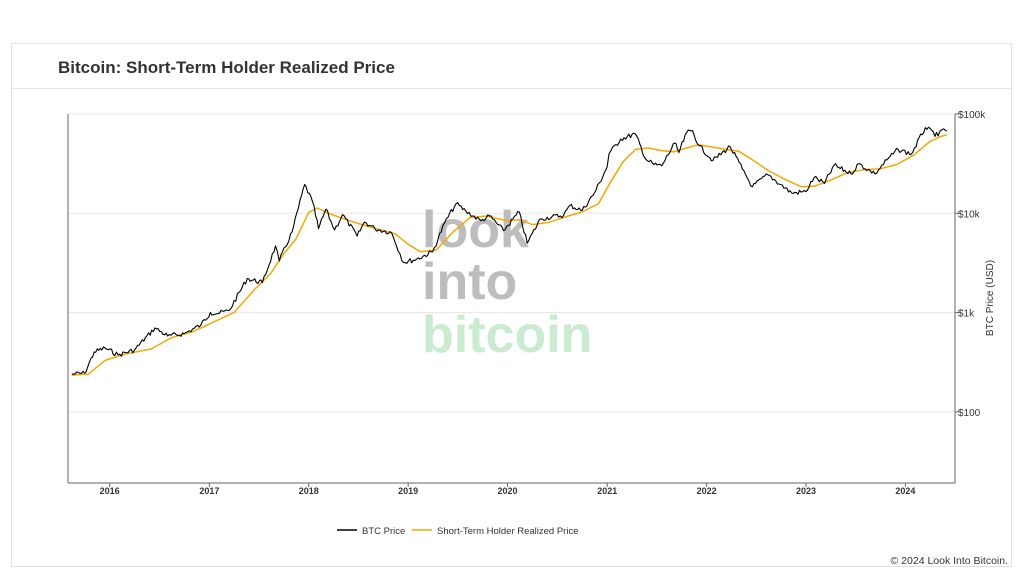 This screenshot has width=1024, height=571. I want to click on y-tick-label: $10k, so click(969, 214).